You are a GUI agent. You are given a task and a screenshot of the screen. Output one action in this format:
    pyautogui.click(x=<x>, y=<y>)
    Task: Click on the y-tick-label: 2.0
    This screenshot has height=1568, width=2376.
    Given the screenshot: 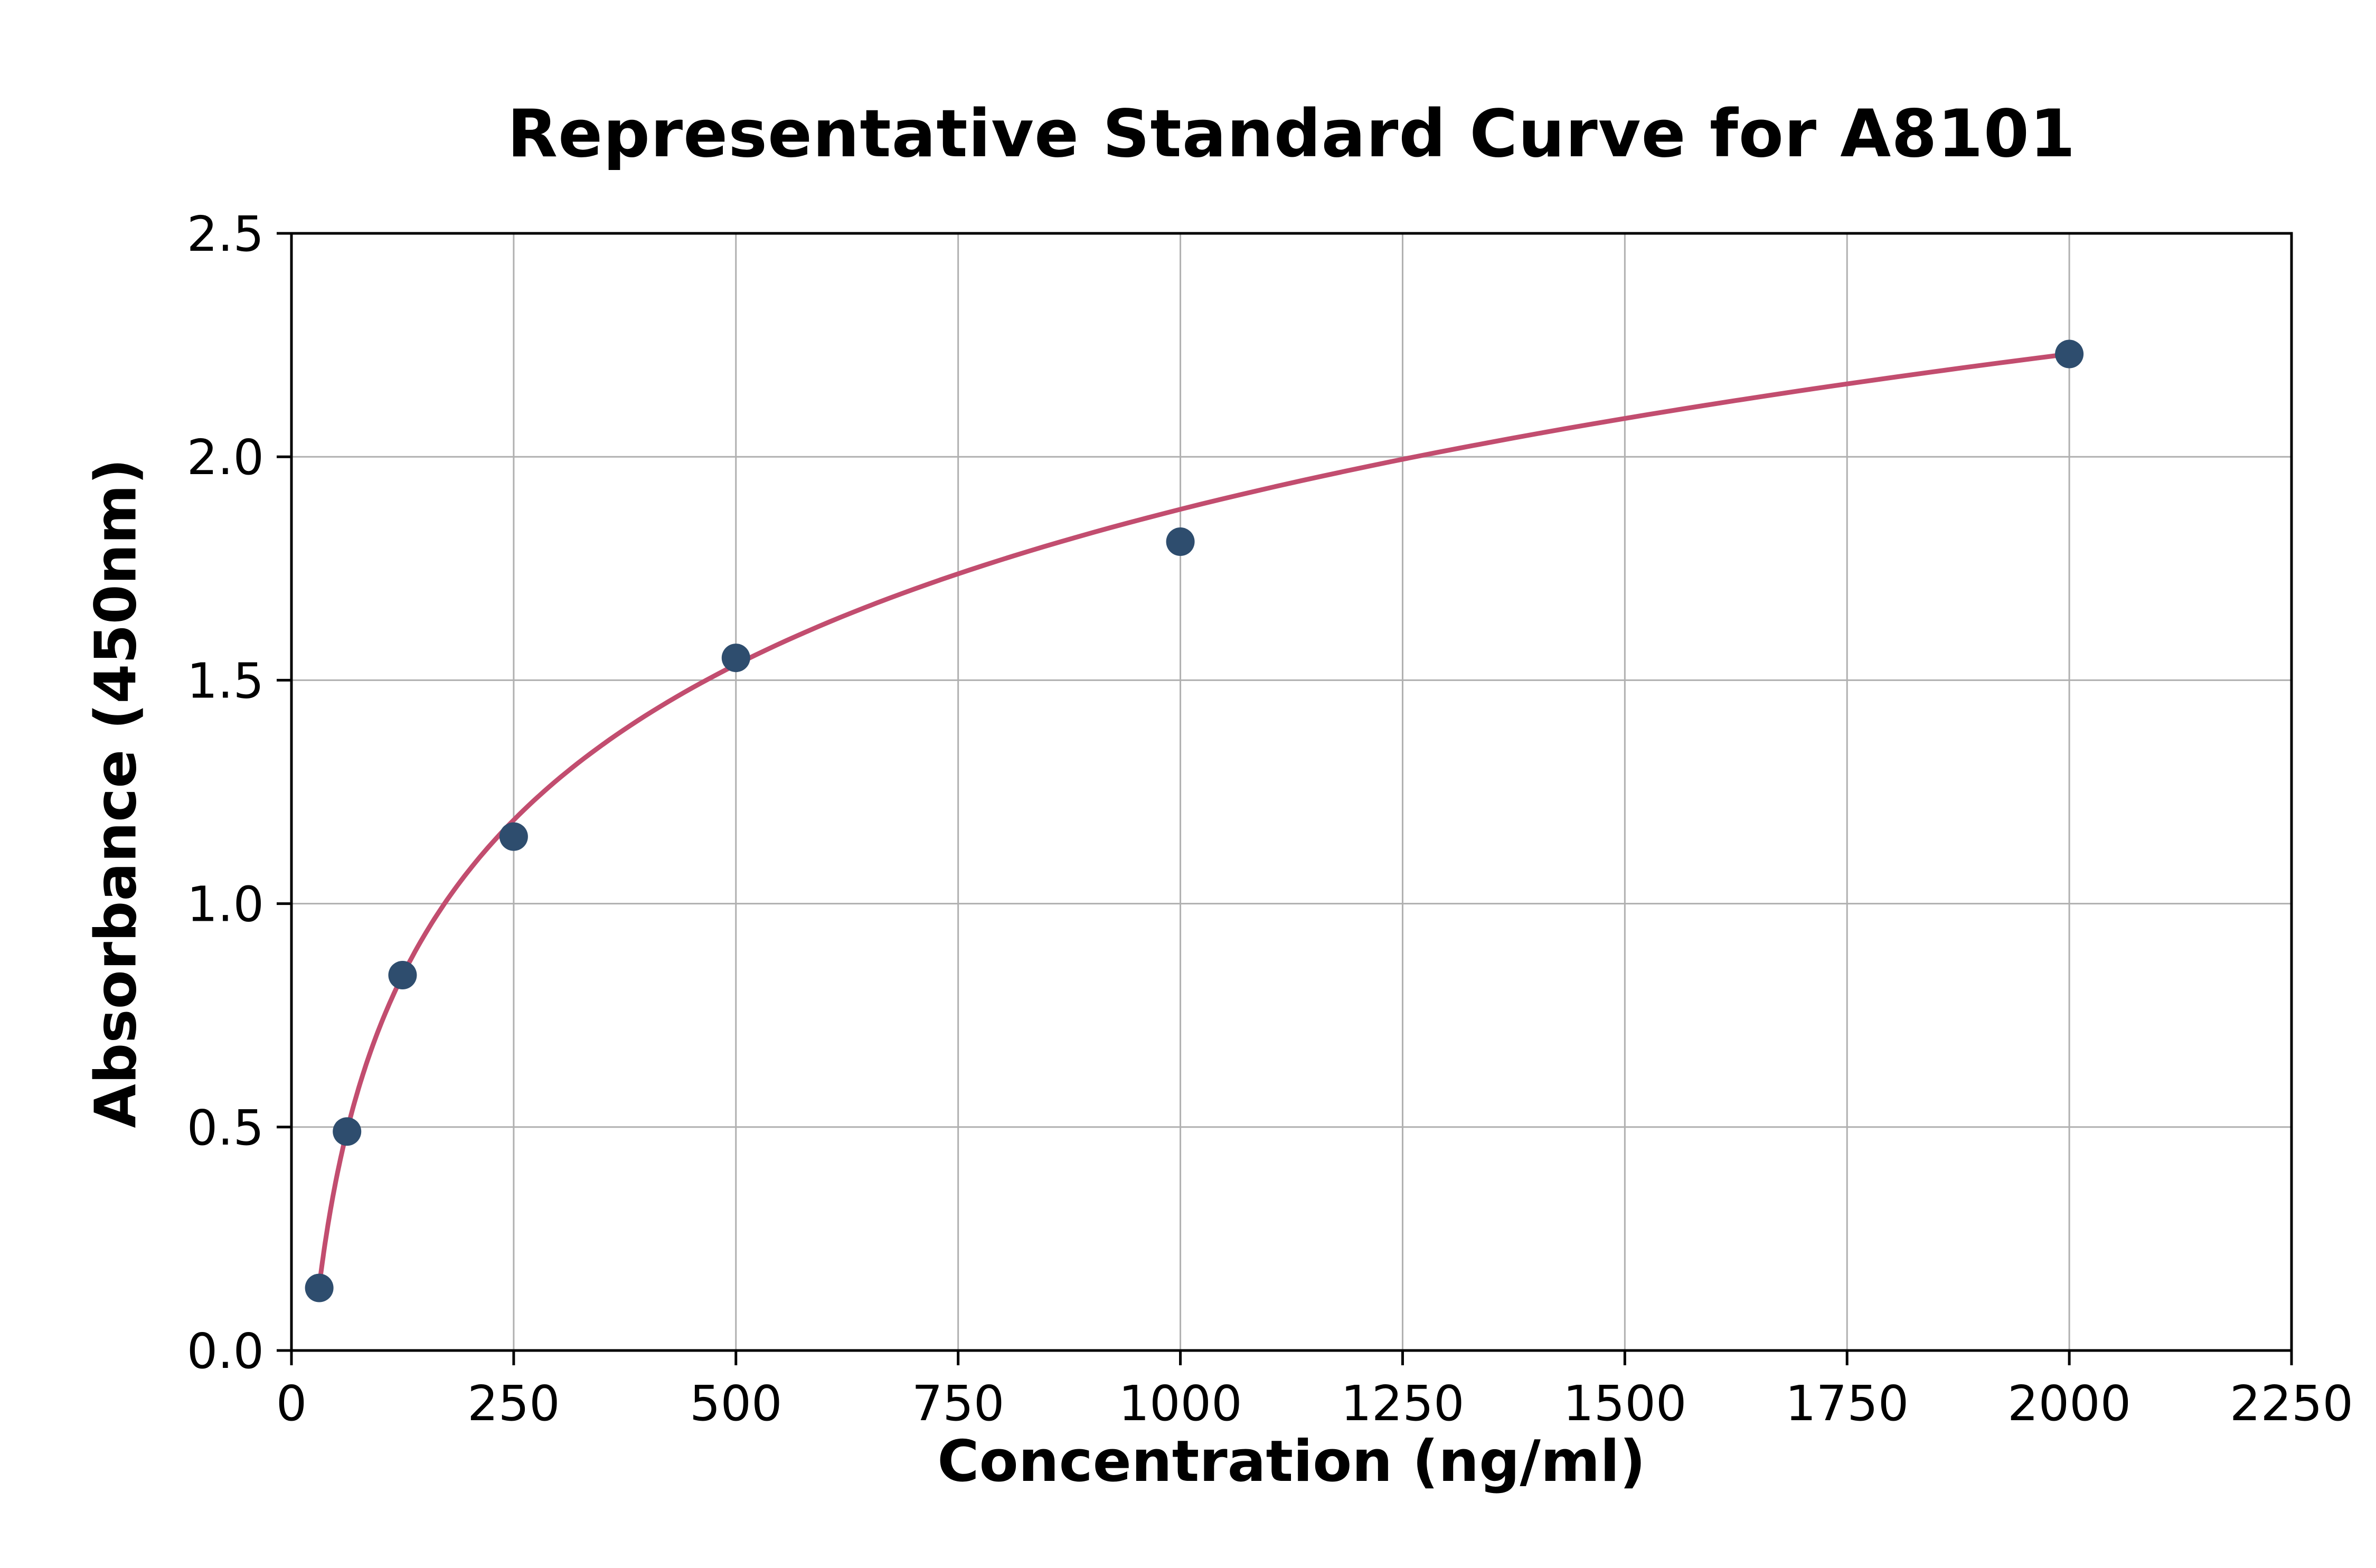 What is the action you would take?
    pyautogui.click(x=226, y=457)
    